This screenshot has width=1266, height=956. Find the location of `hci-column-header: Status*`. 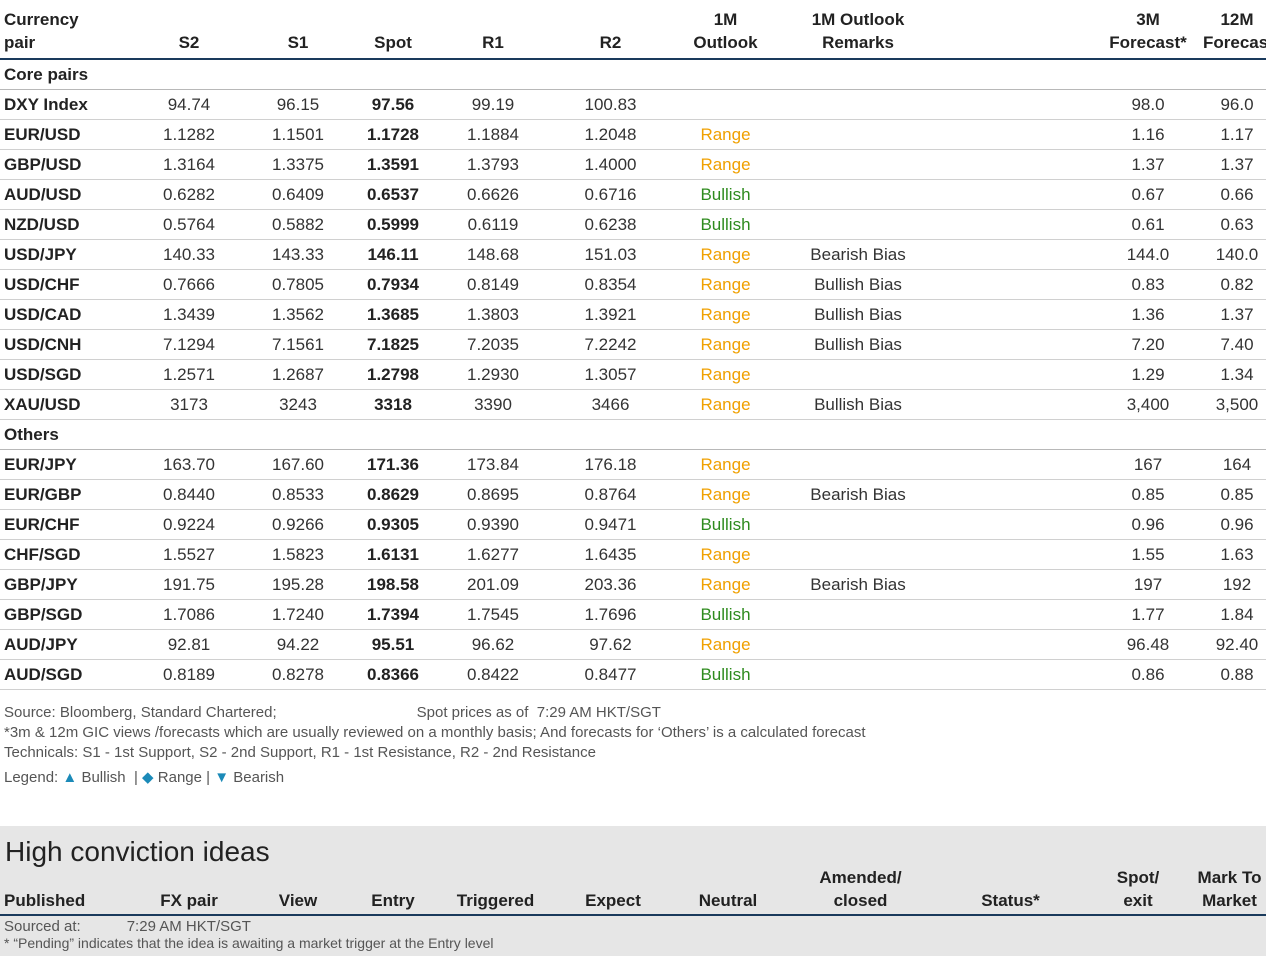

hci-column-header: Status* is located at coordinates (1010, 900).